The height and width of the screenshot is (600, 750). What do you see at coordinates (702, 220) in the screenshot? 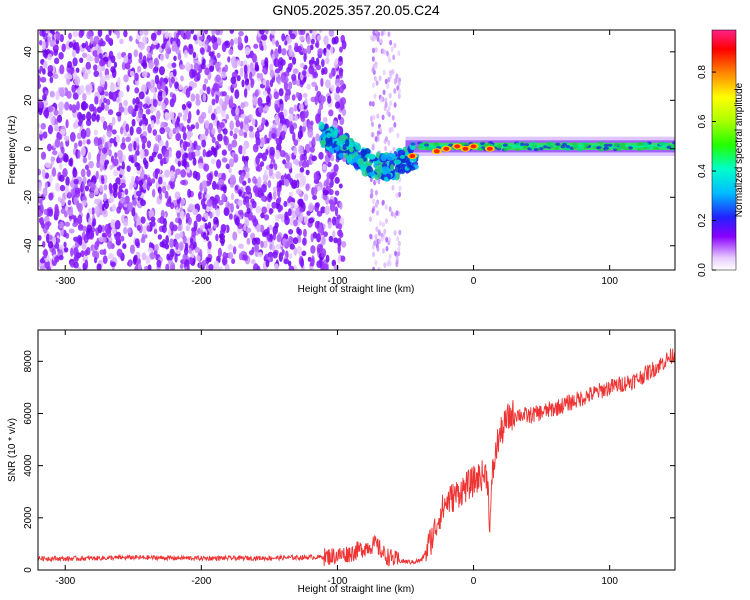
I see `colorbar-tick-label: 0.2` at bounding box center [702, 220].